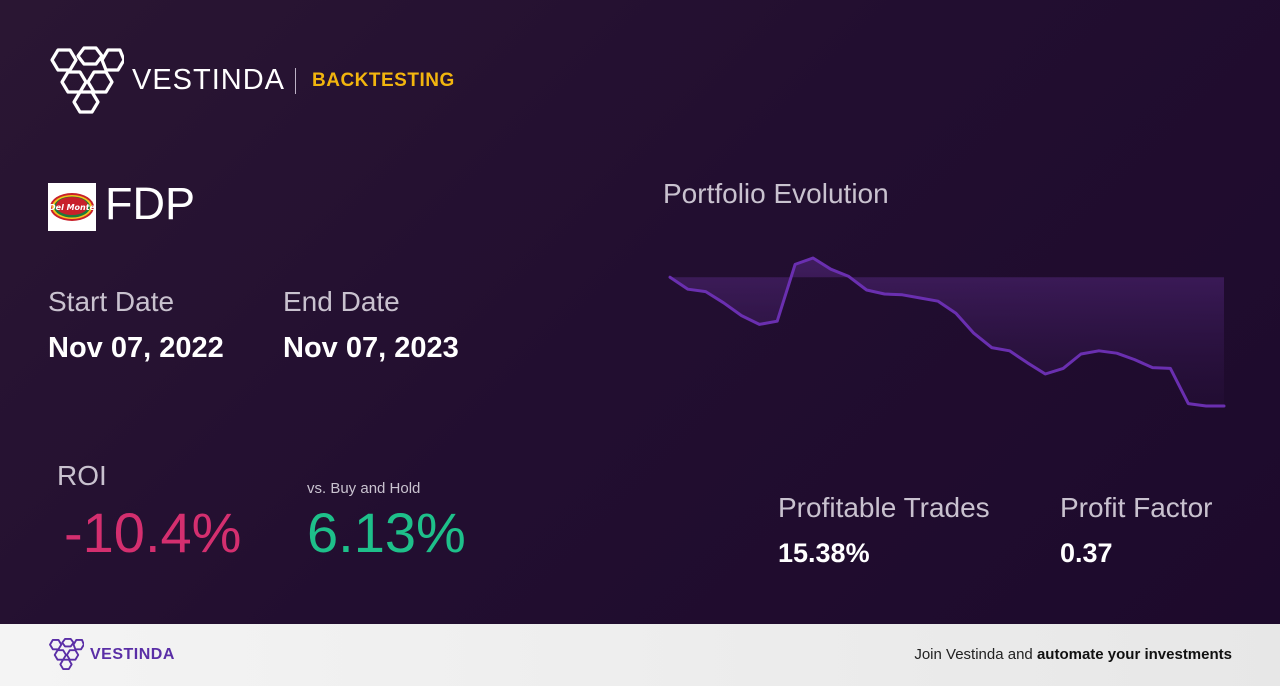 This screenshot has width=1280, height=686. I want to click on cta-prefix: Join Vestinda and, so click(975, 654).